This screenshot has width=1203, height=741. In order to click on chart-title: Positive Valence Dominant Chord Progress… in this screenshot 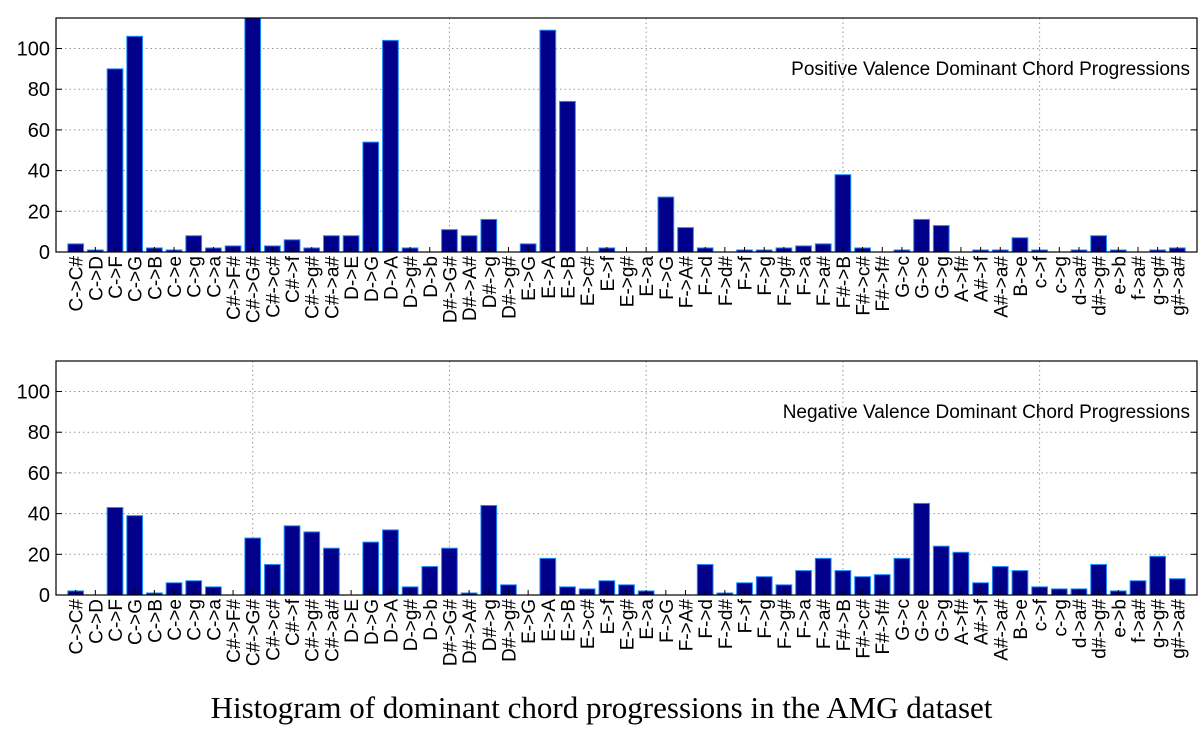, I will do `click(990, 69)`.